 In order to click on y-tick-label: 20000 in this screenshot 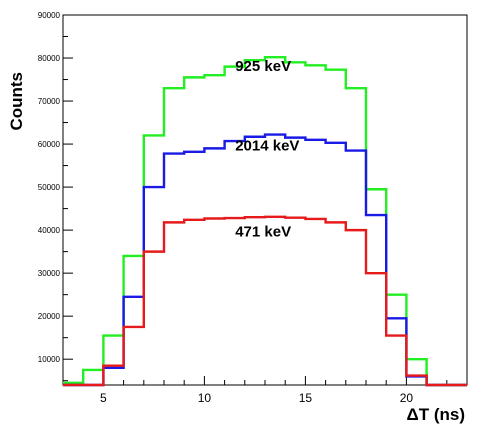, I will do `click(49, 316)`.